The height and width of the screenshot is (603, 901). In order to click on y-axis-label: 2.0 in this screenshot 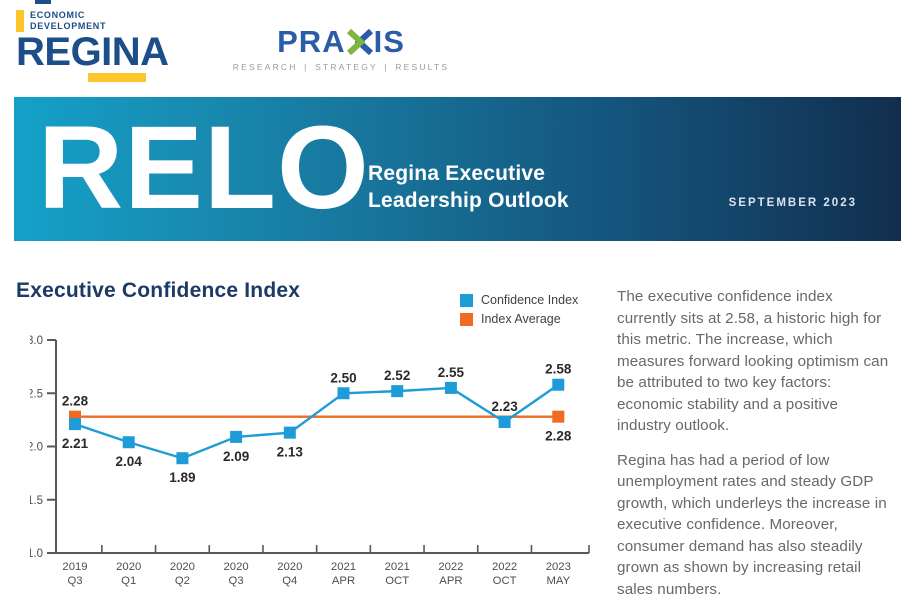, I will do `click(36, 448)`.